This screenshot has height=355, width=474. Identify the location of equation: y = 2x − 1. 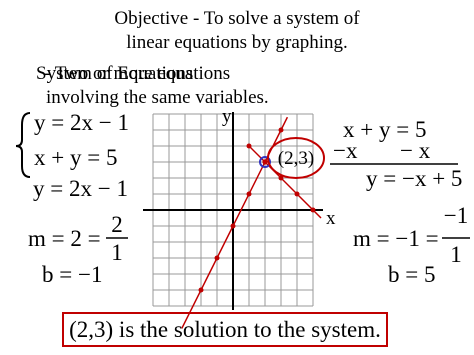
(80, 188).